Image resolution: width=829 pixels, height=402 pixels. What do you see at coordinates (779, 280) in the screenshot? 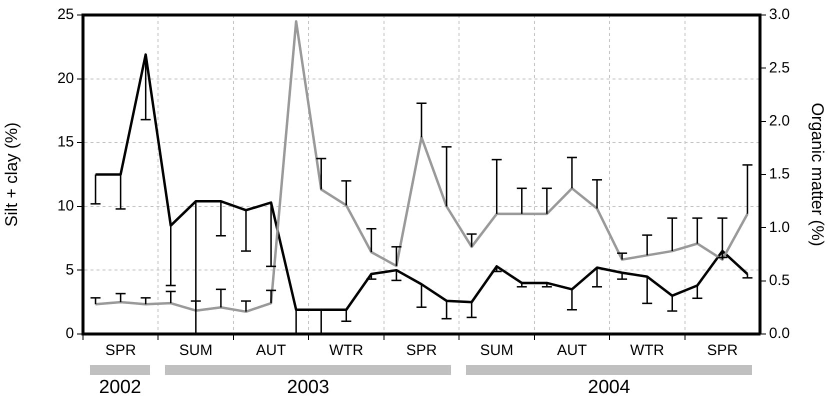
I see `y2-tick-label: 0.5` at bounding box center [779, 280].